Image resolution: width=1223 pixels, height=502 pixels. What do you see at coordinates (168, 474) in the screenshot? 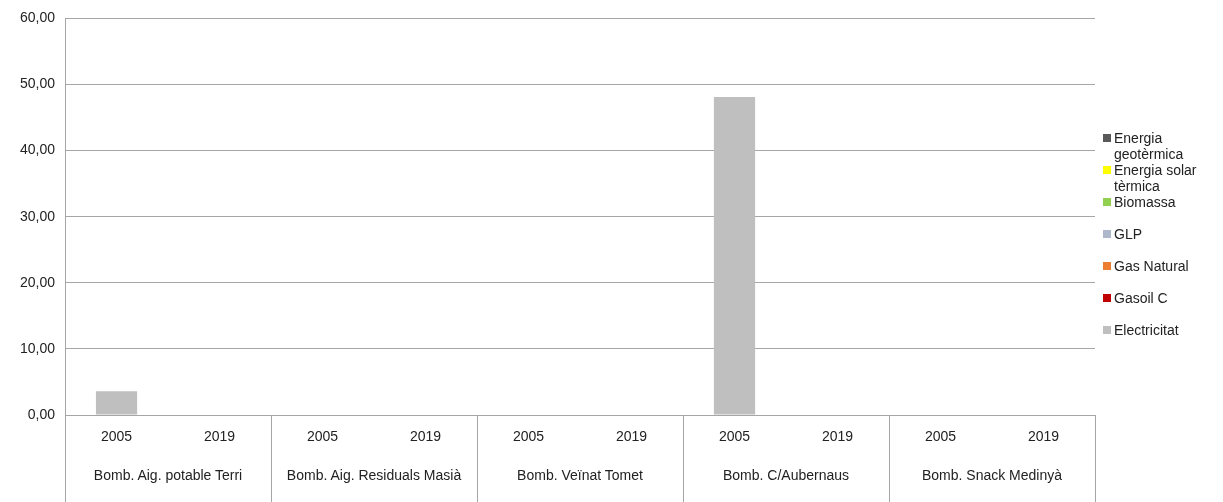
I see `text: Bomb. Aig. potable Terri` at bounding box center [168, 474].